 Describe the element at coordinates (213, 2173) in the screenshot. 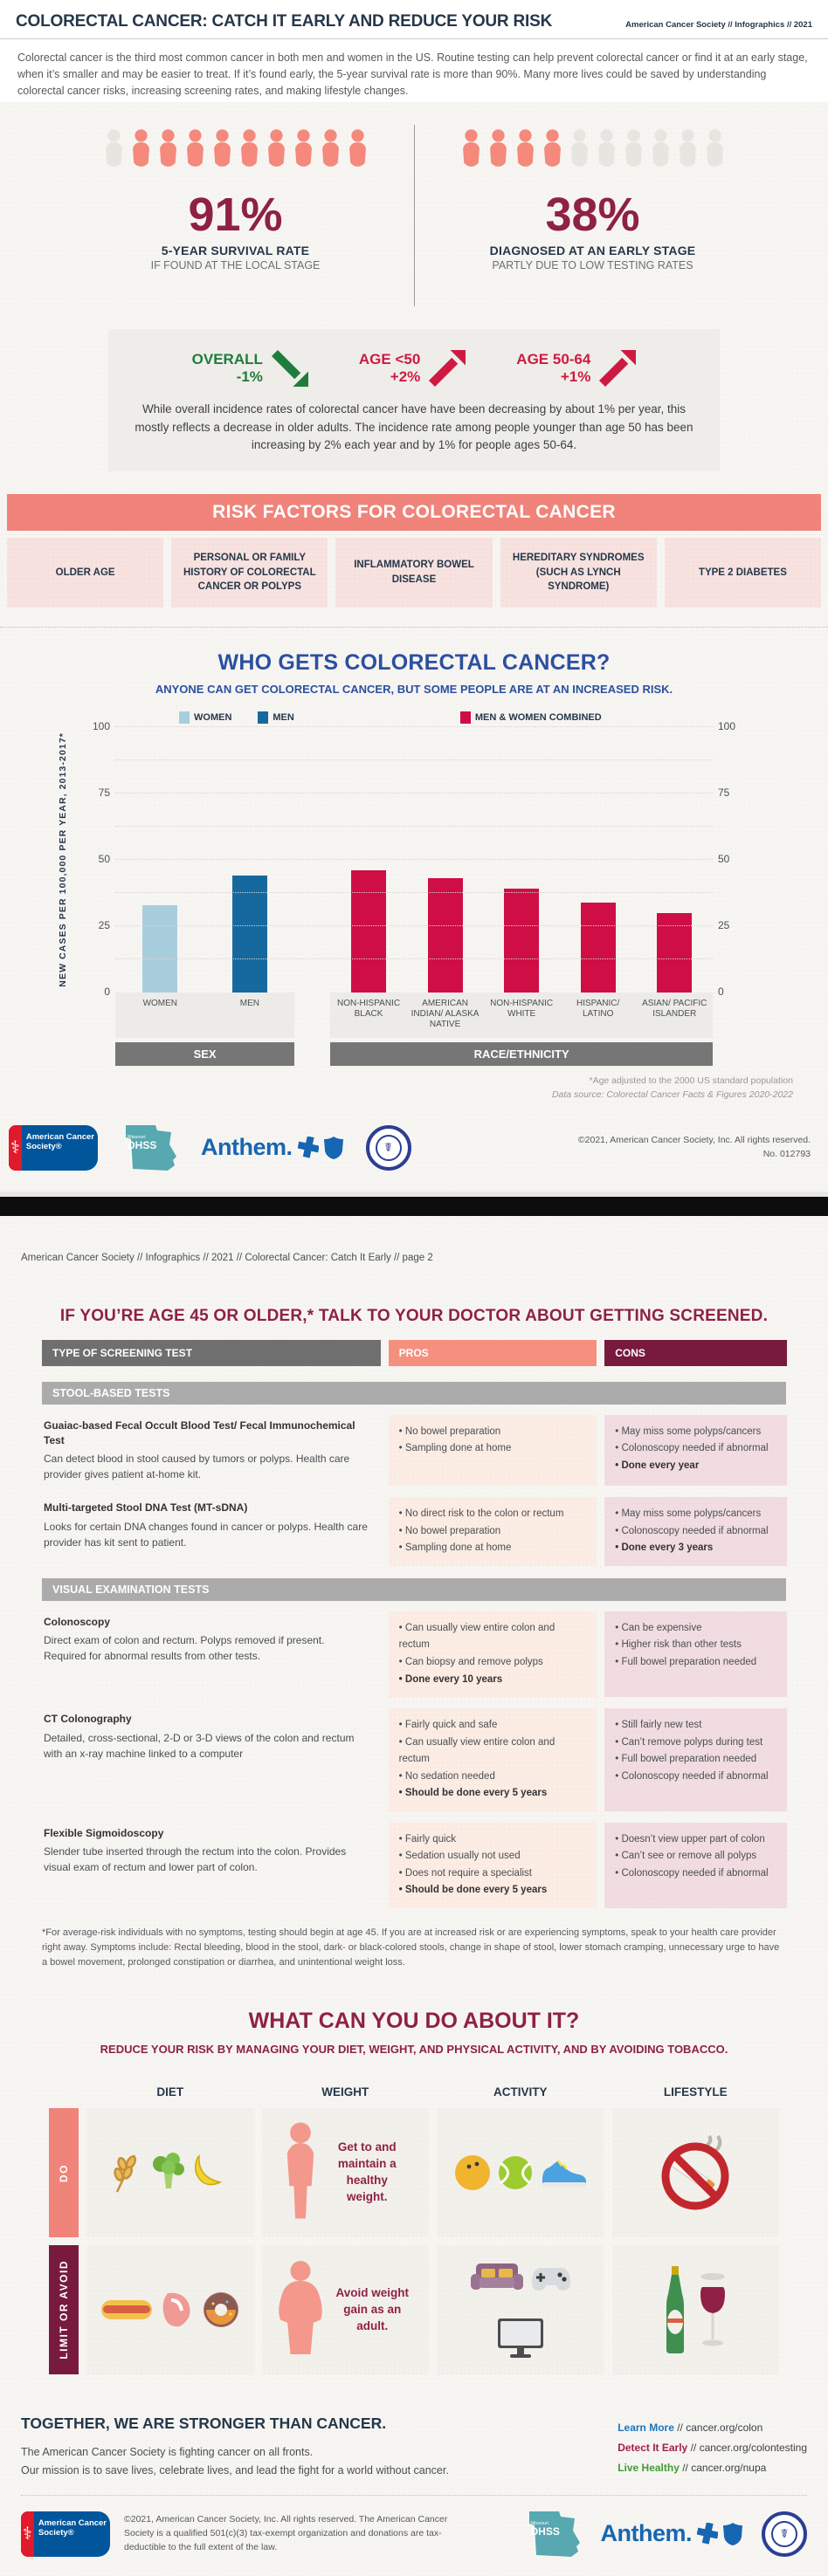

I see `banana-icon` at that location.